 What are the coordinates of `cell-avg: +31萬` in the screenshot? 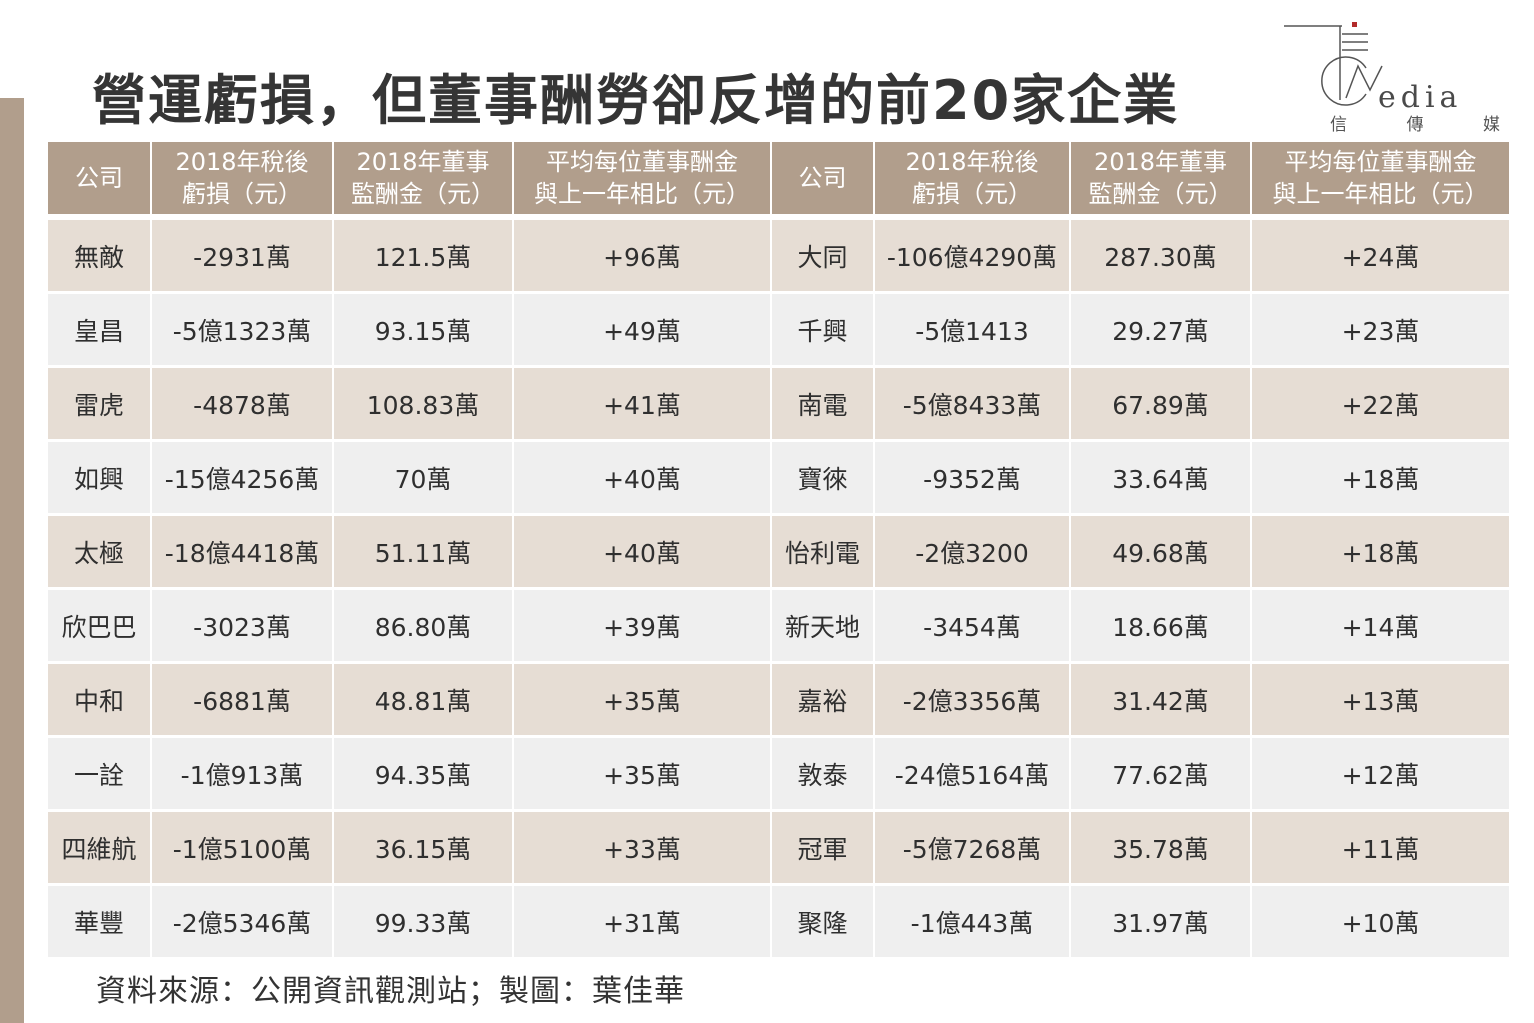 It's located at (642, 920).